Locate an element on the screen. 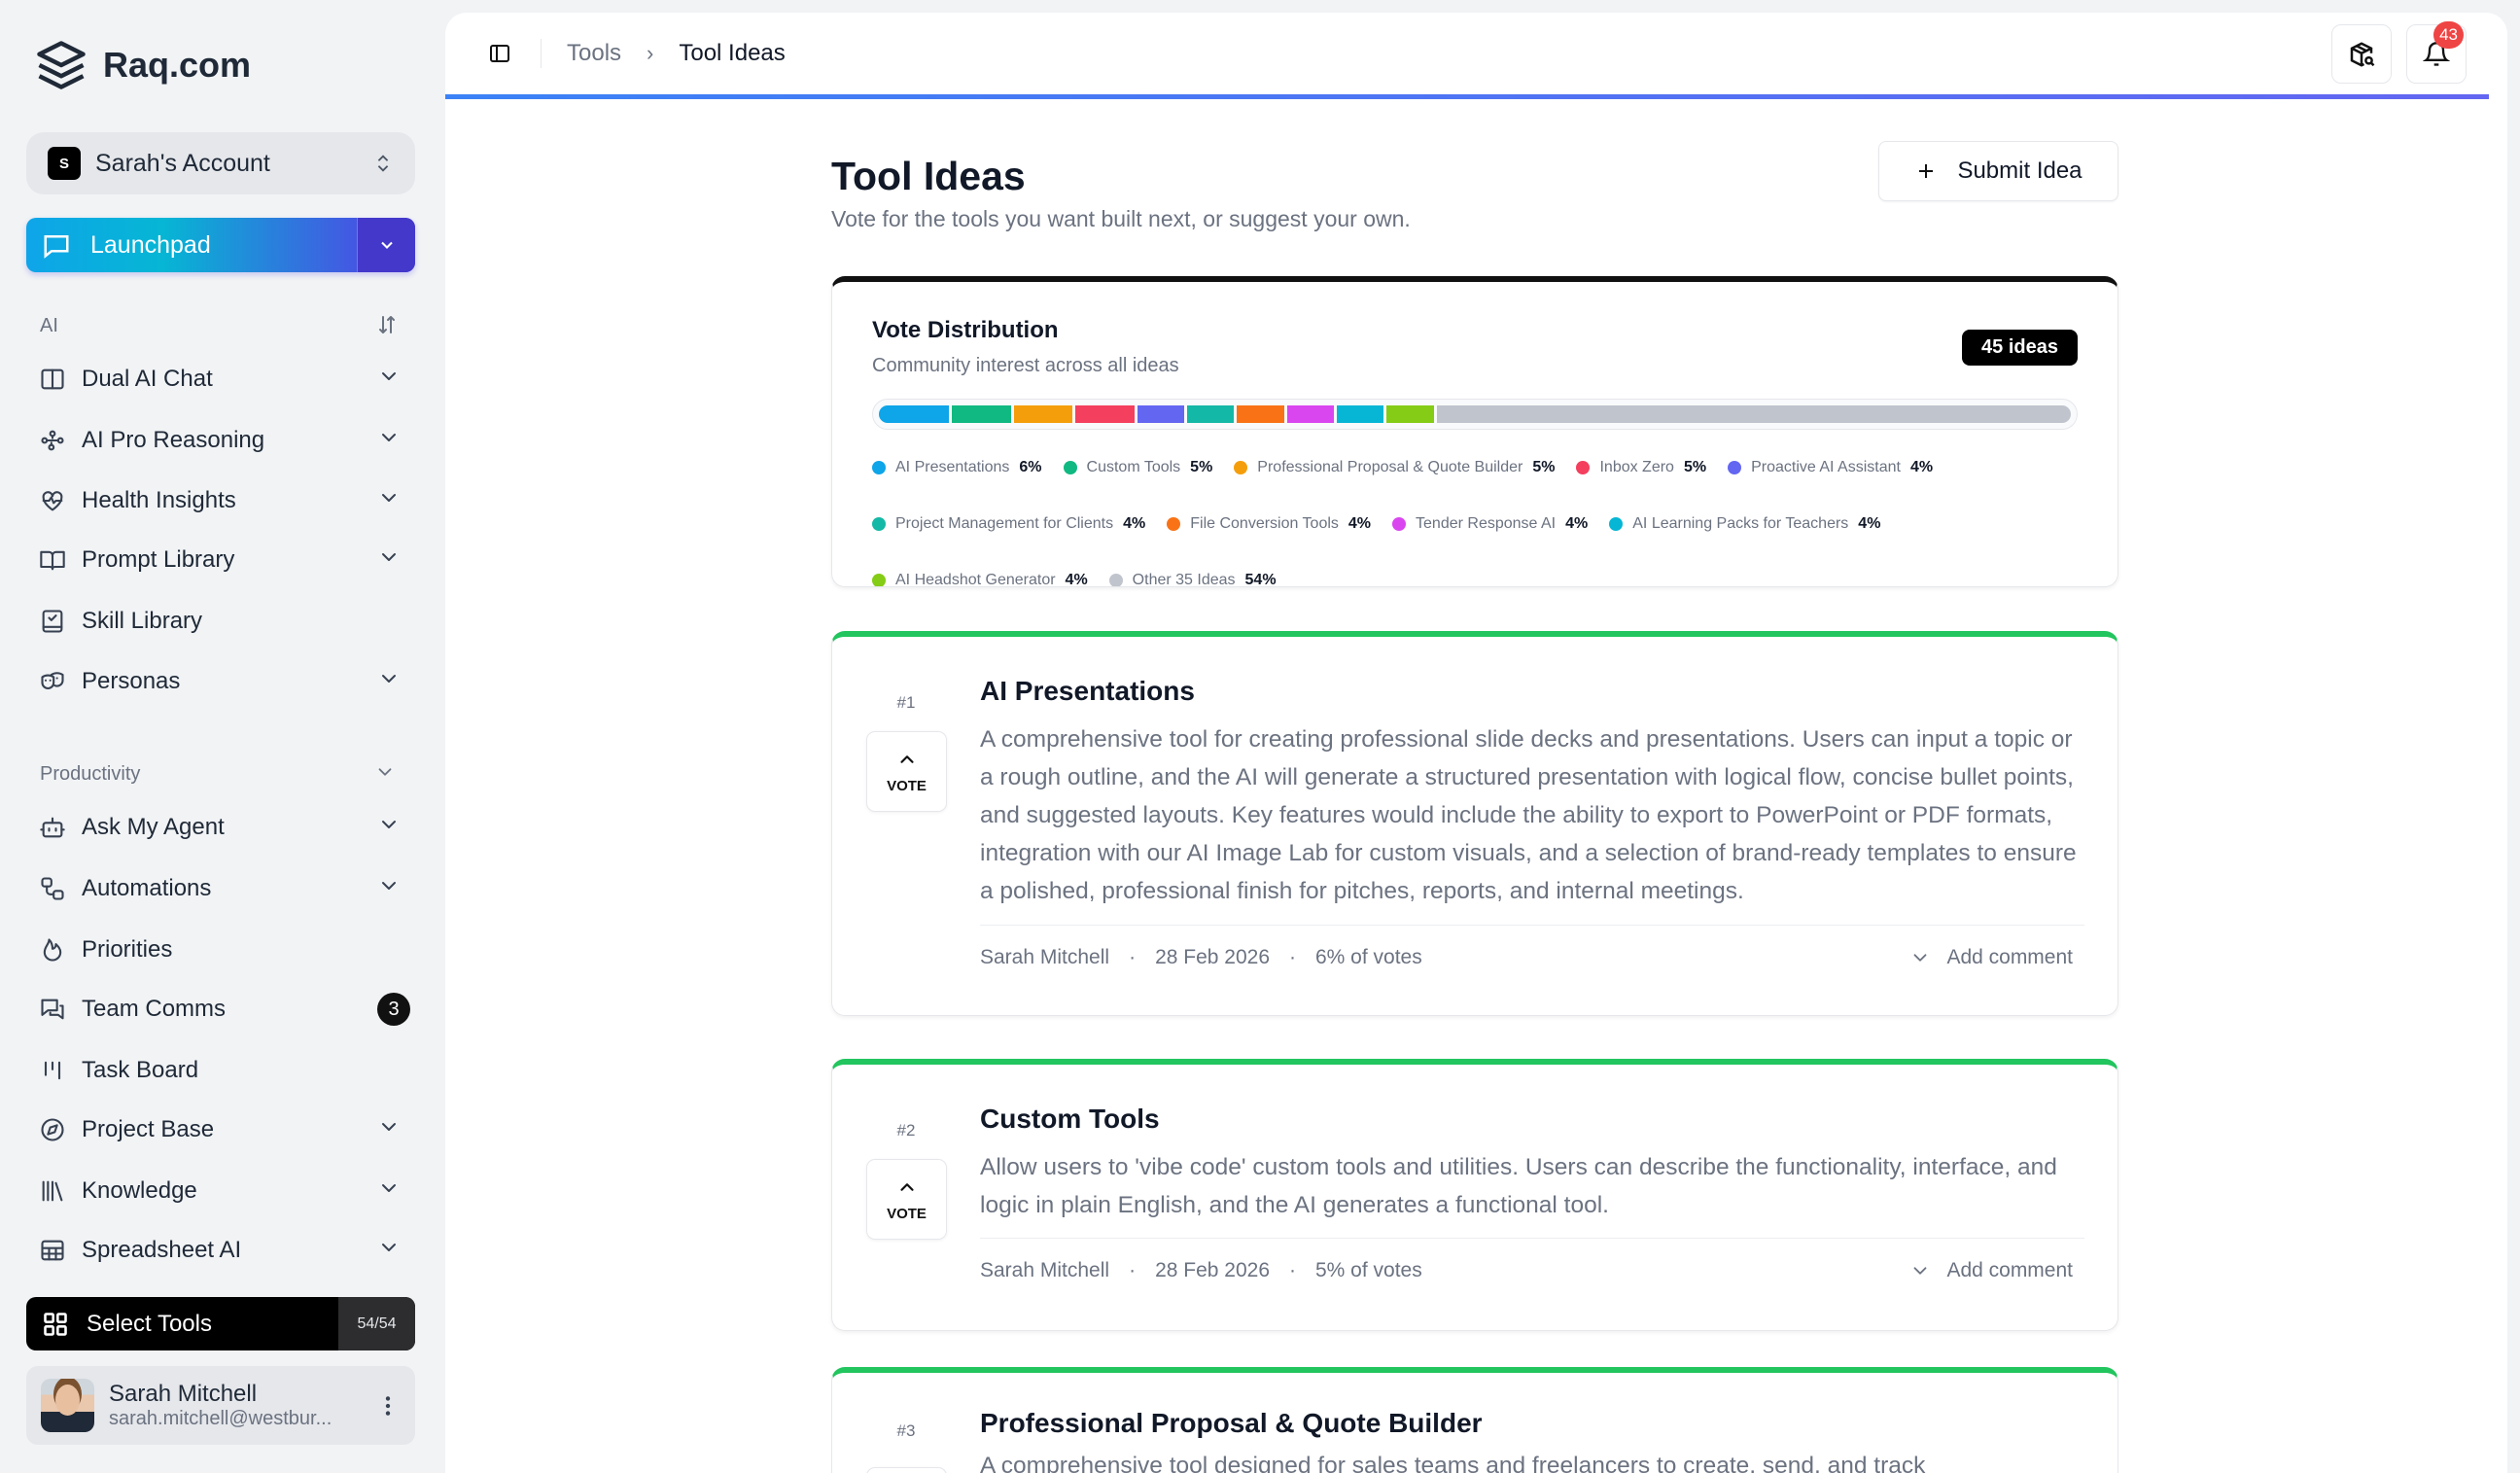 Image resolution: width=2520 pixels, height=1473 pixels. heart-pulse-icon is located at coordinates (52, 501).